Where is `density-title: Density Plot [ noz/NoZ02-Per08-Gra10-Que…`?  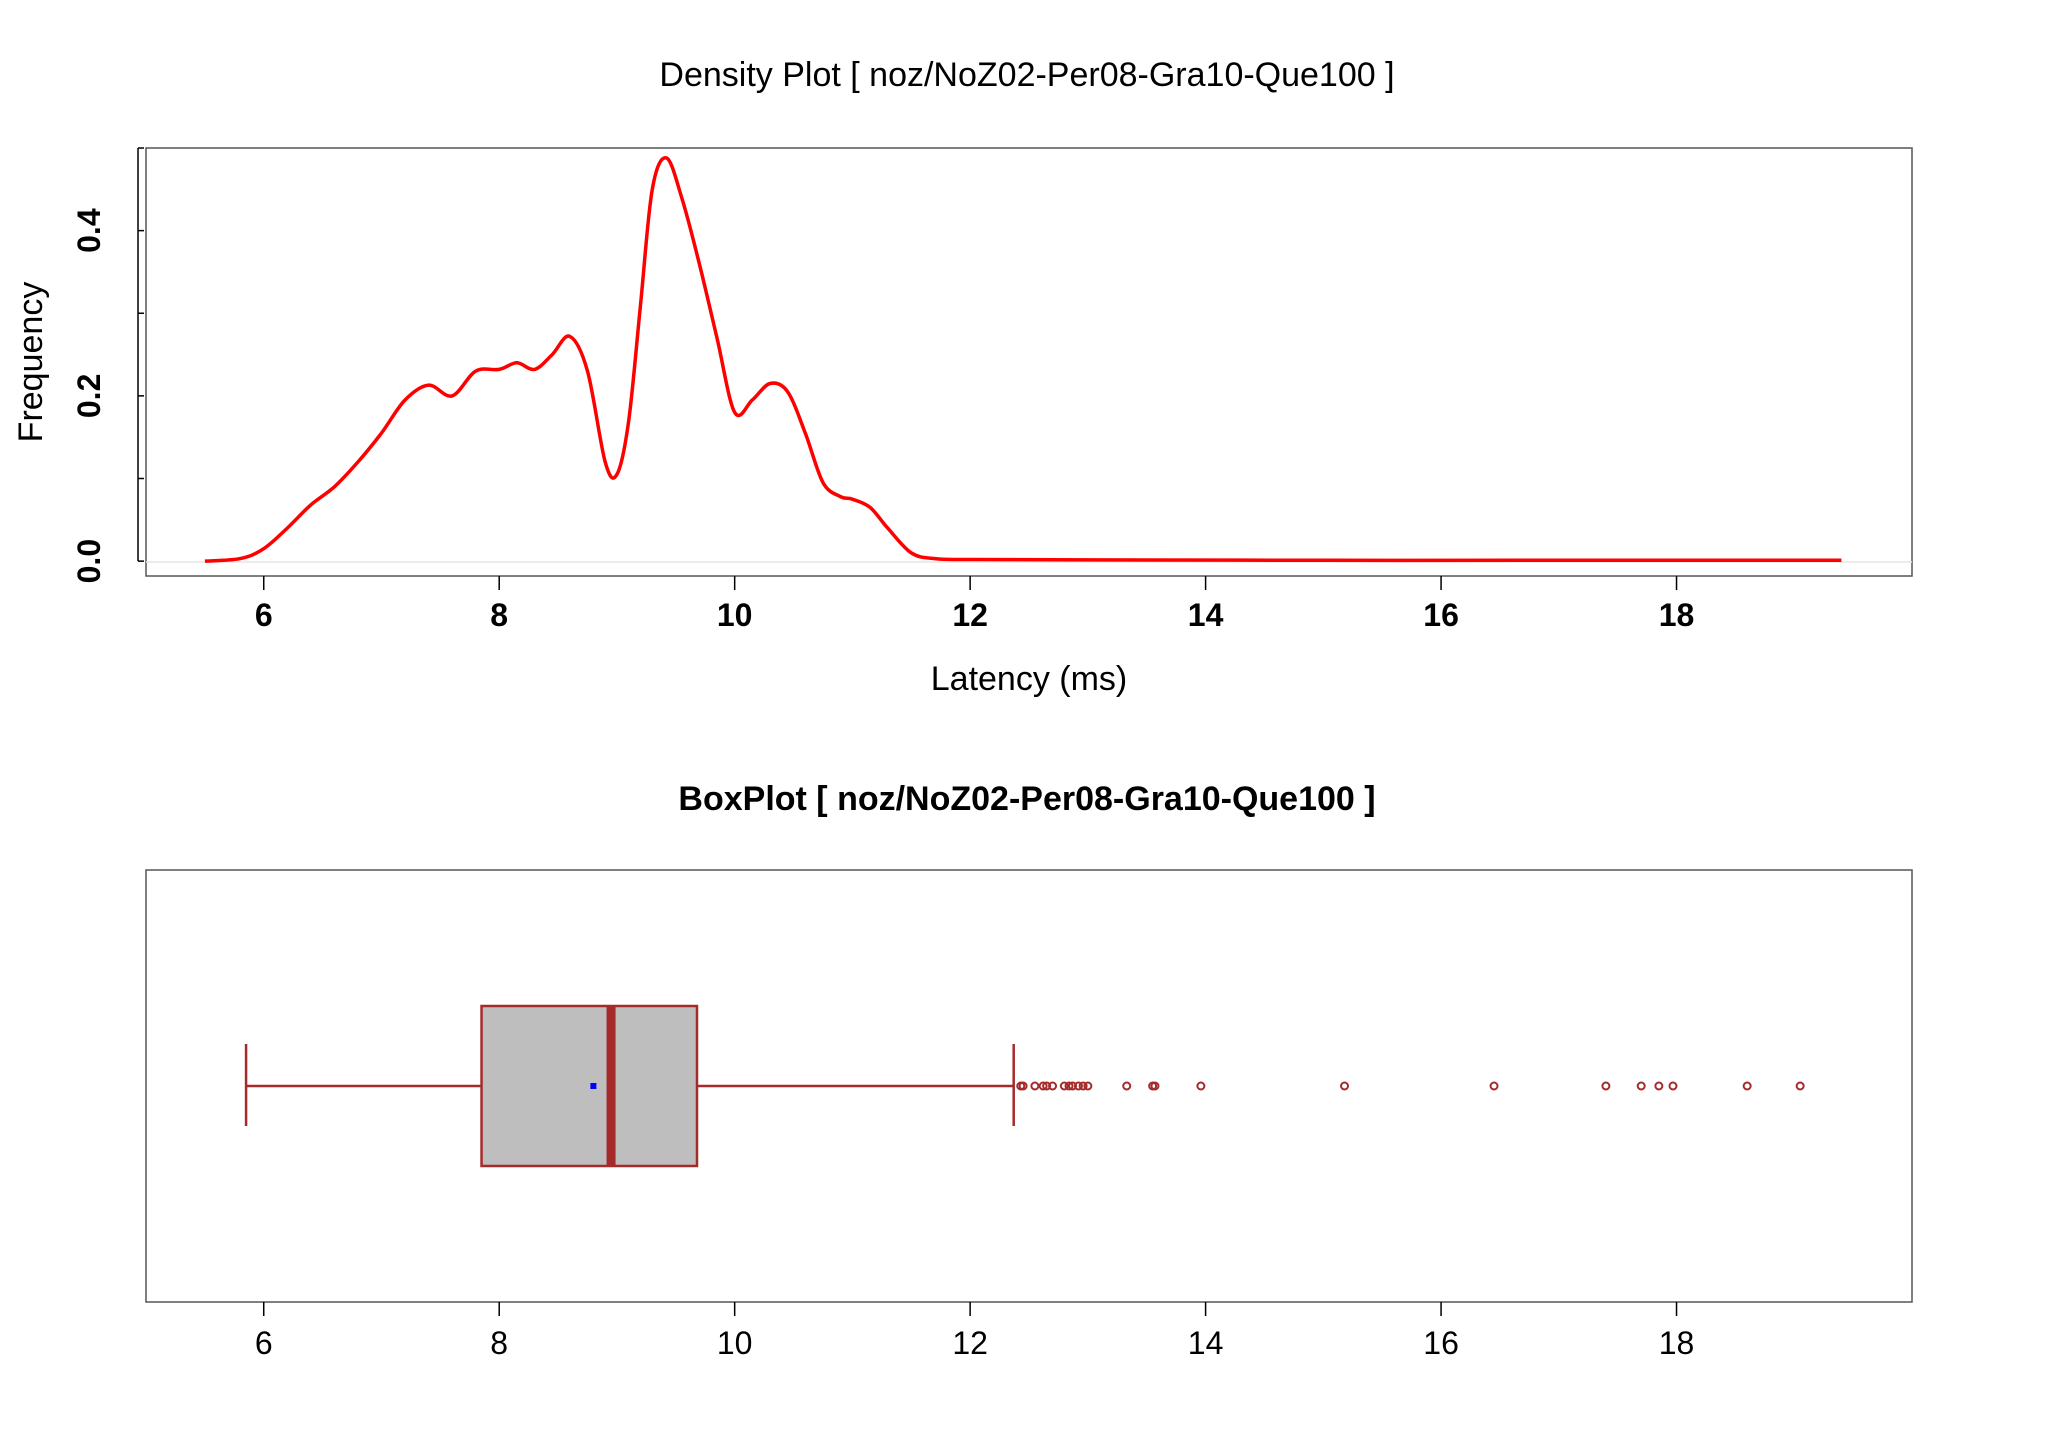 density-title: Density Plot [ noz/NoZ02-Per08-Gra10-Que… is located at coordinates (1026, 75).